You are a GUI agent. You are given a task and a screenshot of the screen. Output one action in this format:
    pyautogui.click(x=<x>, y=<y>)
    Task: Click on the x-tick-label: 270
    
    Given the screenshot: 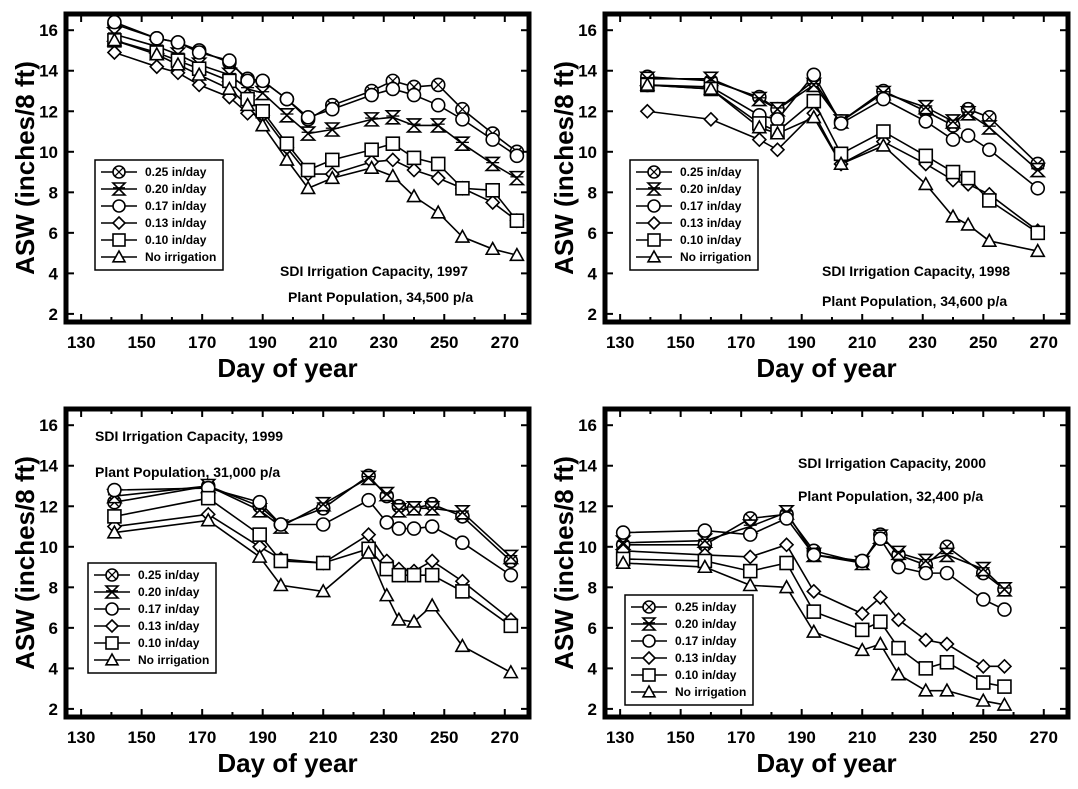 What is the action you would take?
    pyautogui.click(x=1044, y=737)
    